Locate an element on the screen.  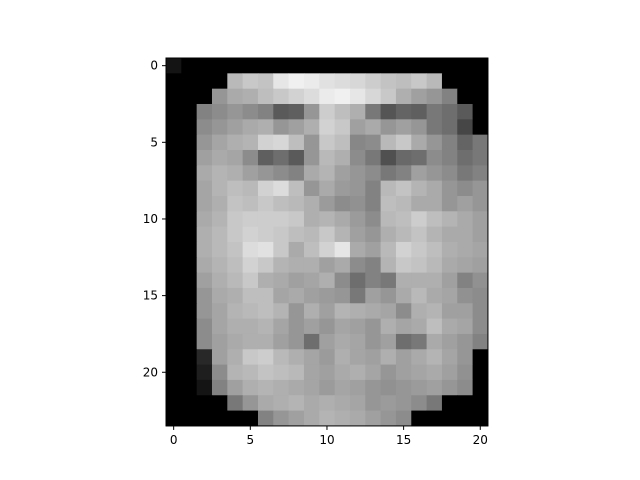
x-tick-label: 10 is located at coordinates (326, 440).